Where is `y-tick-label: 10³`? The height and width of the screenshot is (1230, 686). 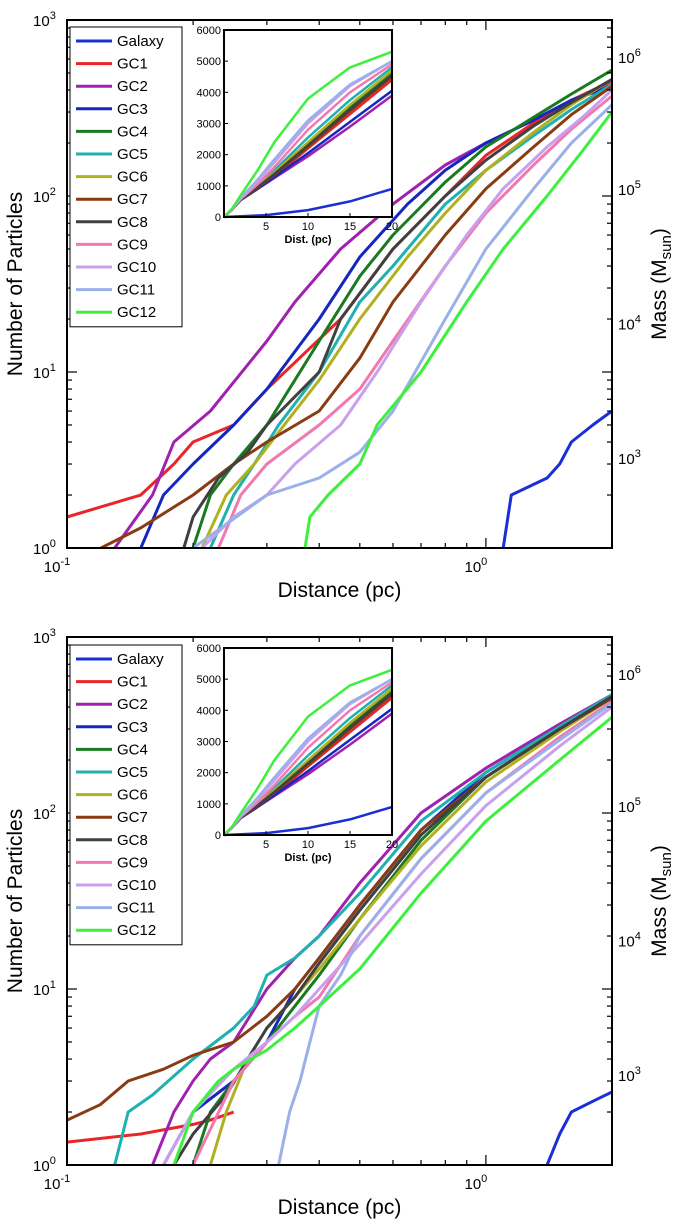 y-tick-label: 10³ is located at coordinates (44, 637).